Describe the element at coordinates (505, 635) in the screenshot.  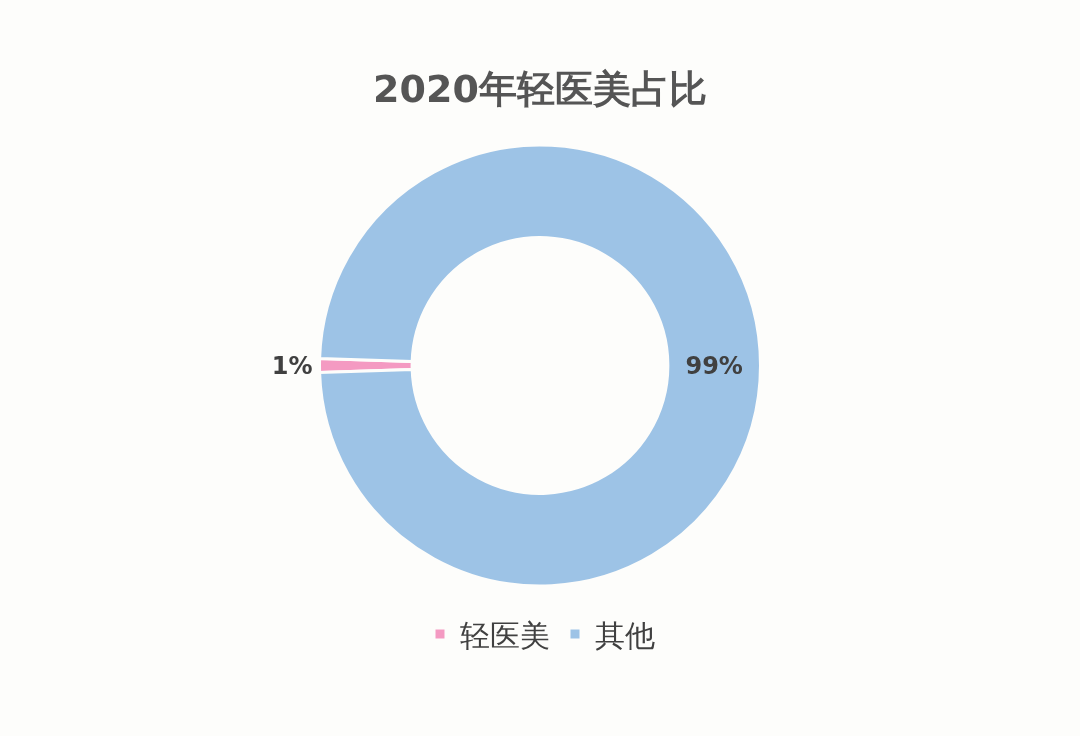
I see `legend-label: 轻医美` at that location.